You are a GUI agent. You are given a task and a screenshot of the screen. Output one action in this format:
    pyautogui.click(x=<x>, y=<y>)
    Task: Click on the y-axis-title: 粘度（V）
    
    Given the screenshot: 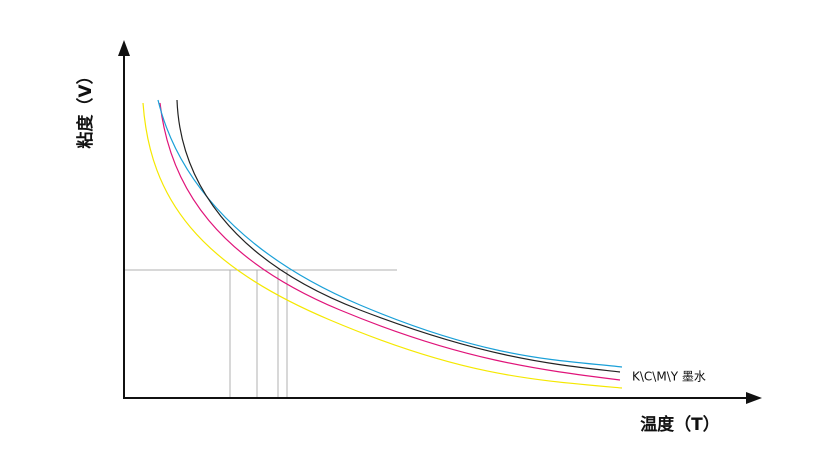 What is the action you would take?
    pyautogui.click(x=85, y=107)
    